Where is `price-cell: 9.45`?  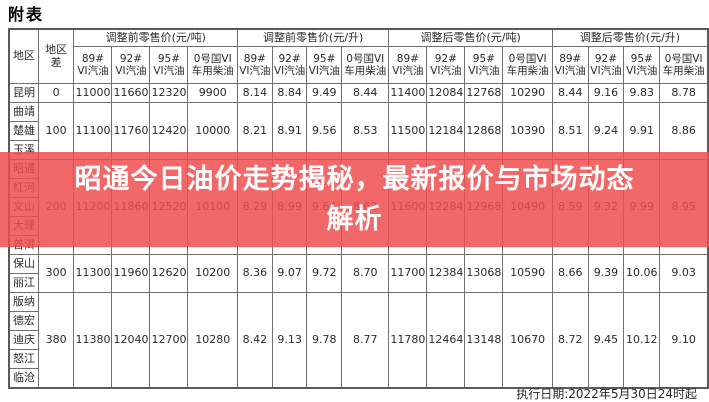
price-cell: 9.45 is located at coordinates (606, 340).